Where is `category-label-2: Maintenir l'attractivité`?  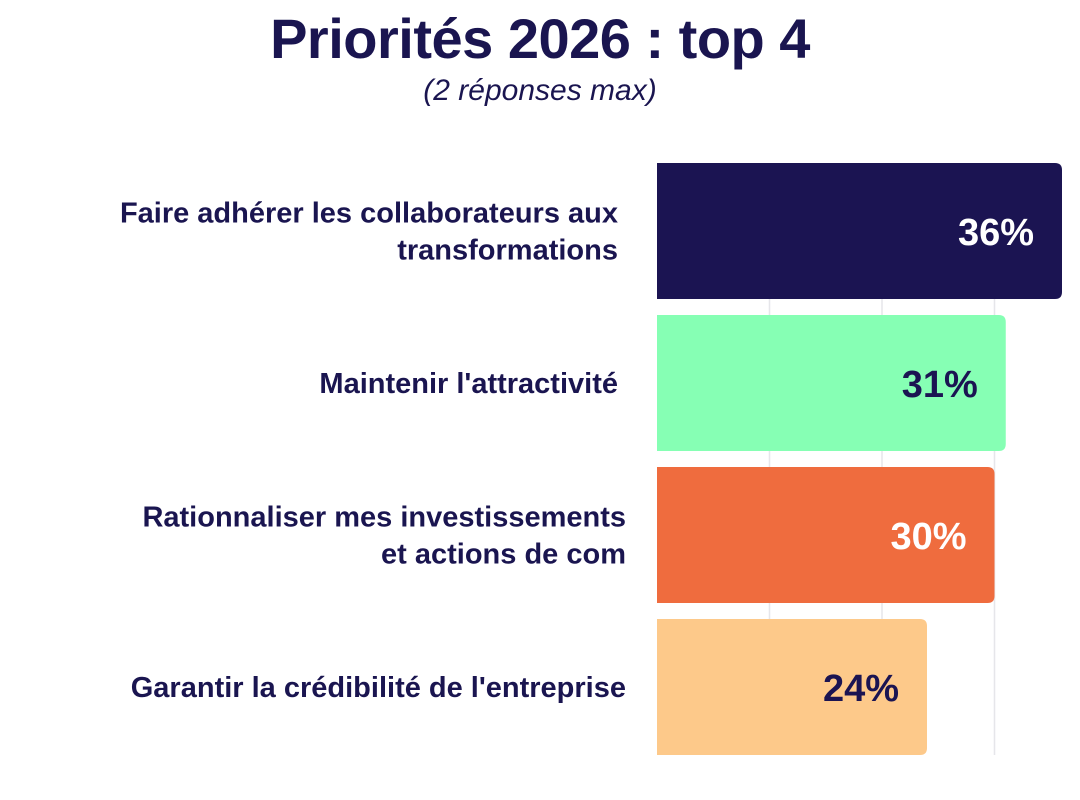
category-label-2: Maintenir l'attractivité is located at coordinates (468, 384).